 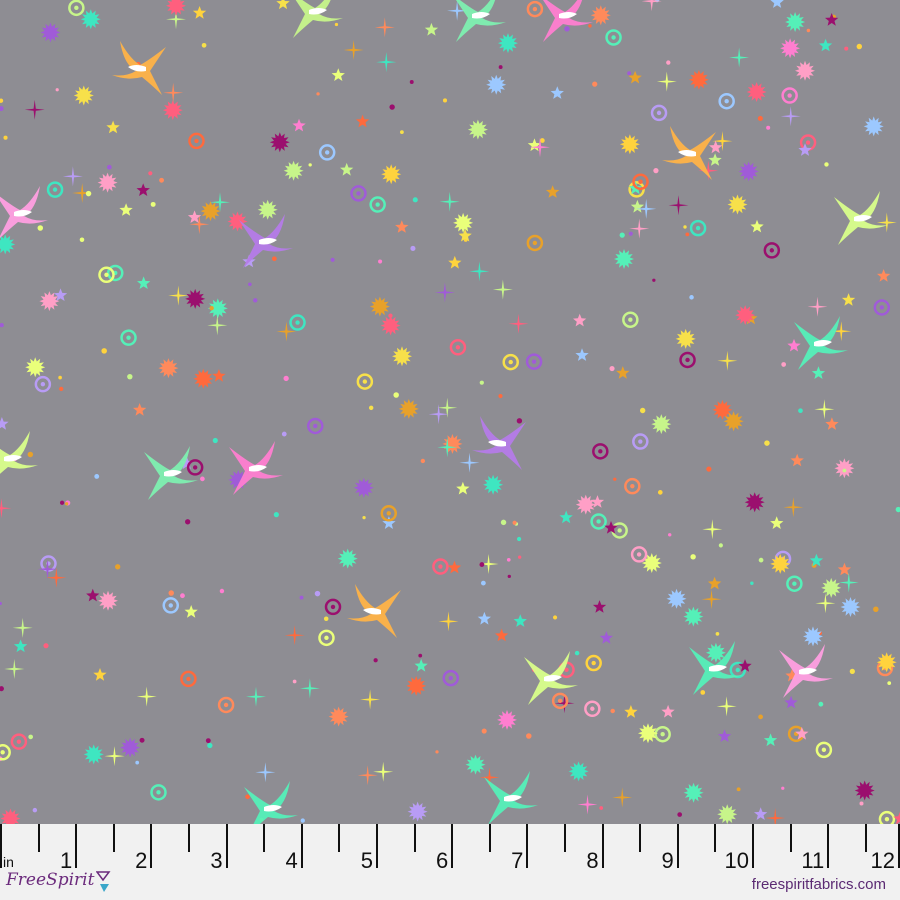 I want to click on website-link: freespiritfabrics.com, so click(x=818, y=884).